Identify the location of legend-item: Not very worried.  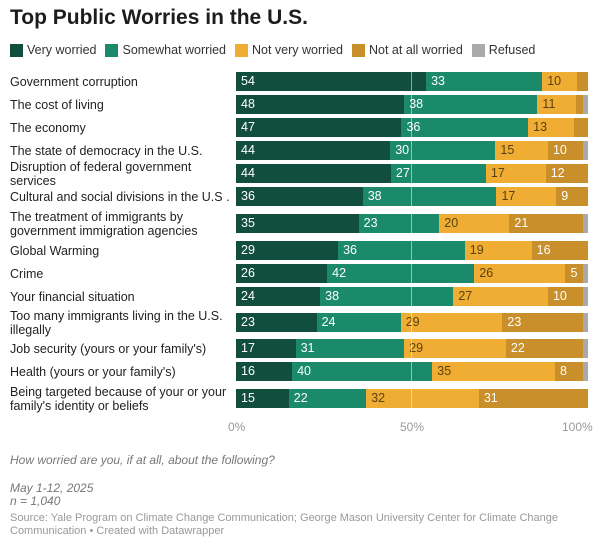
(289, 50).